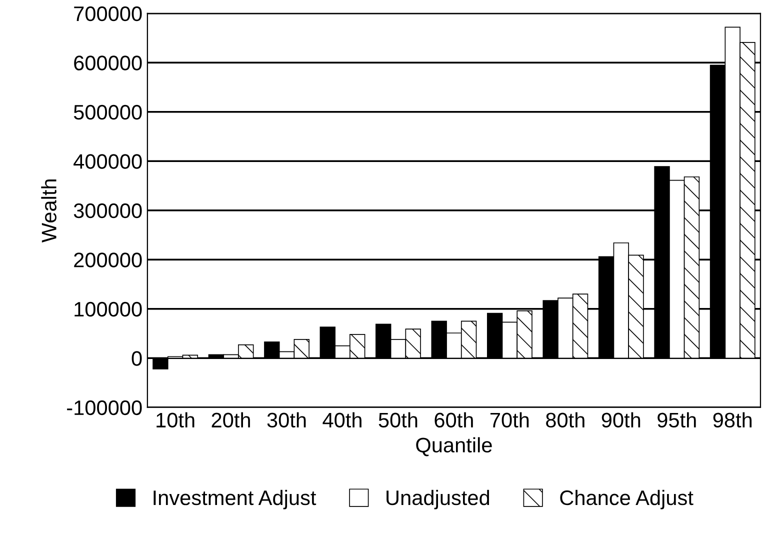 This screenshot has width=776, height=536. What do you see at coordinates (509, 420) in the screenshot?
I see `x-tick-label: 70th` at bounding box center [509, 420].